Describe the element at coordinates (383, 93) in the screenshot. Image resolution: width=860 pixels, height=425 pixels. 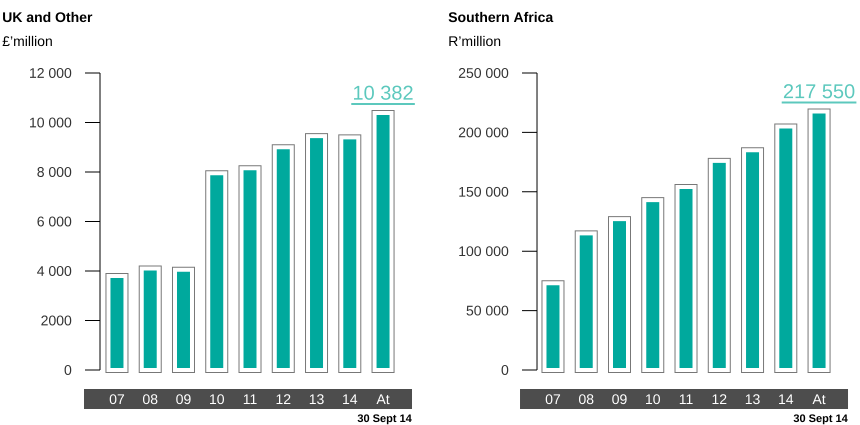
I see `data-label: 10 382` at that location.